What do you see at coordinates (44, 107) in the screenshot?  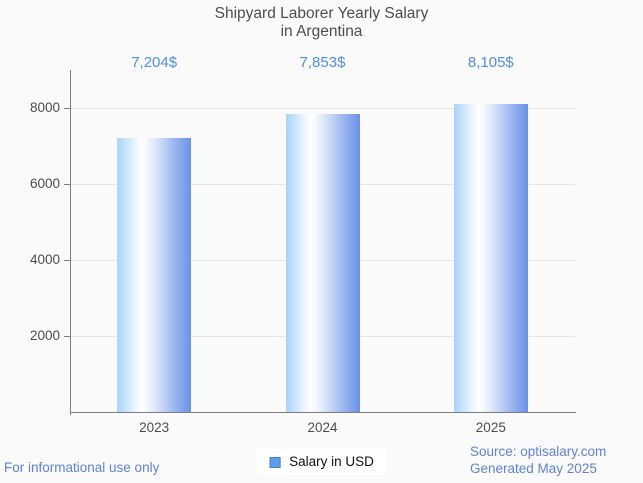 I see `y-axis-tick-label: 8000` at bounding box center [44, 107].